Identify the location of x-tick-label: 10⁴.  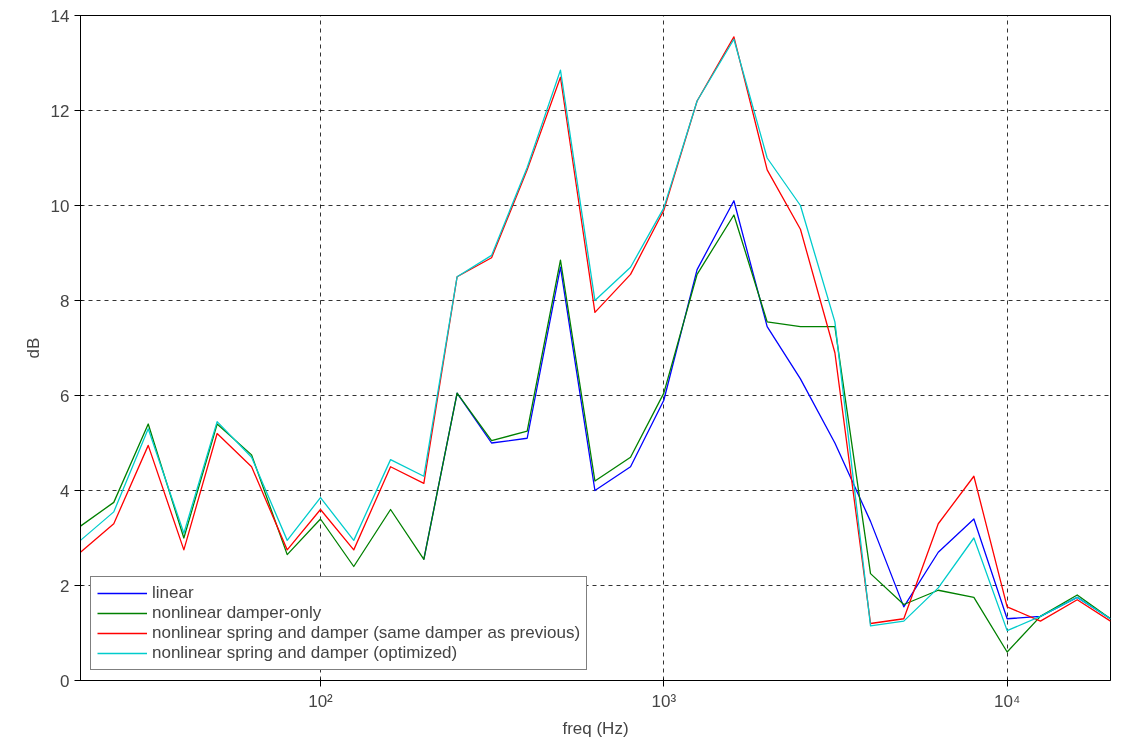
(1007, 701).